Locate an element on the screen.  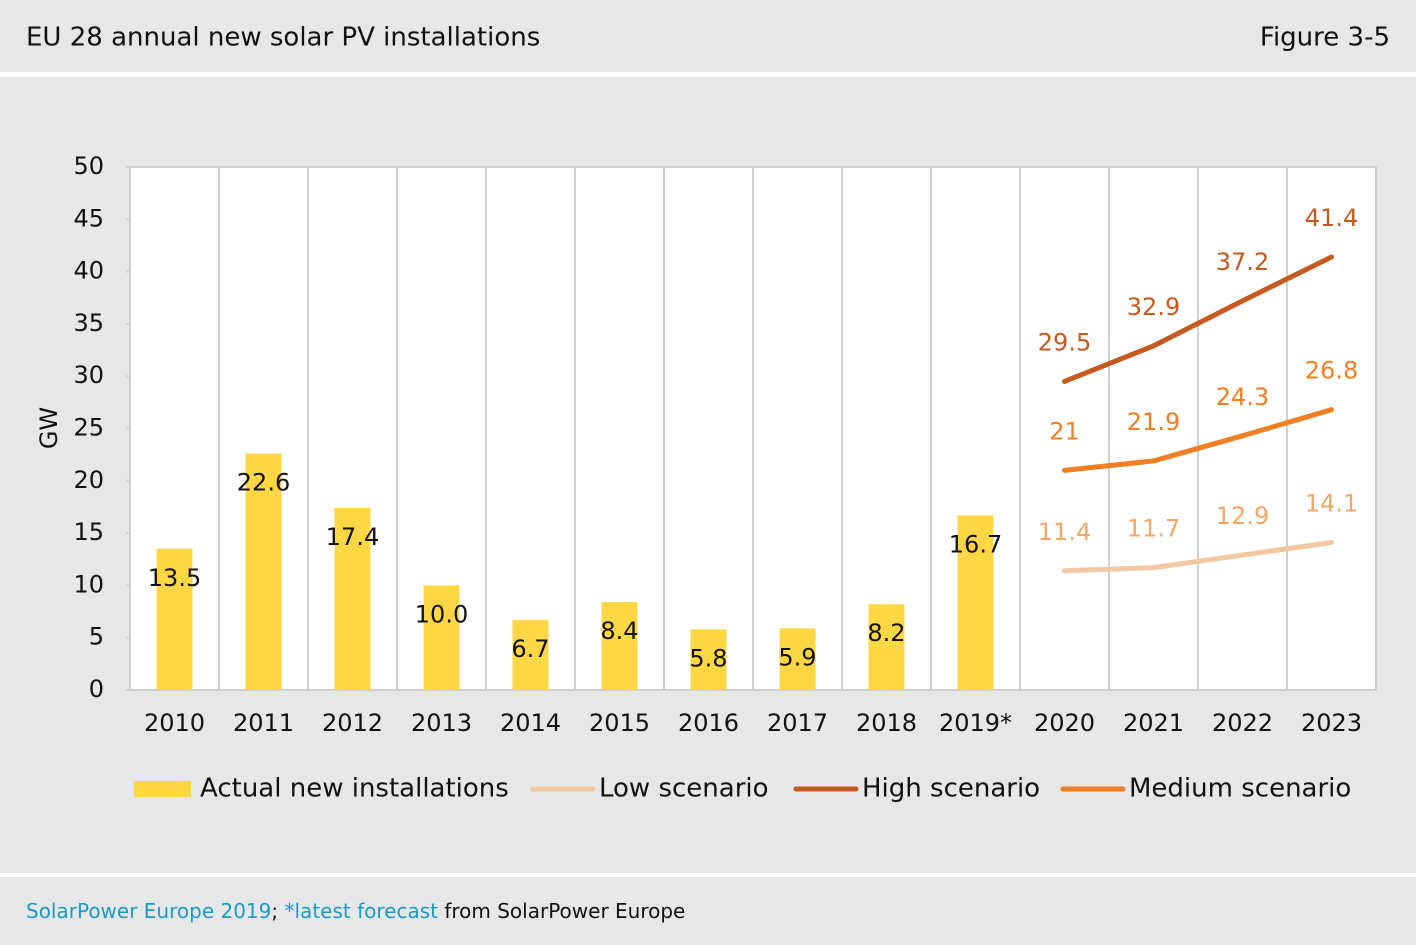
bar-value-label: 5.9 is located at coordinates (797, 657).